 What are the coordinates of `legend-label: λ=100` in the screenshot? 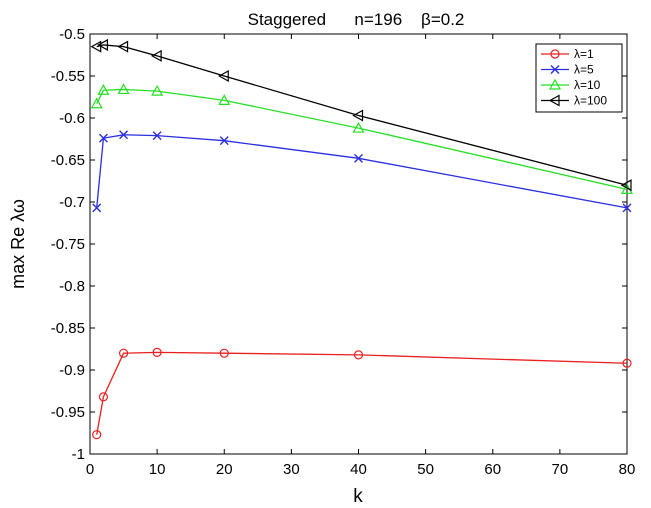 It's located at (590, 101).